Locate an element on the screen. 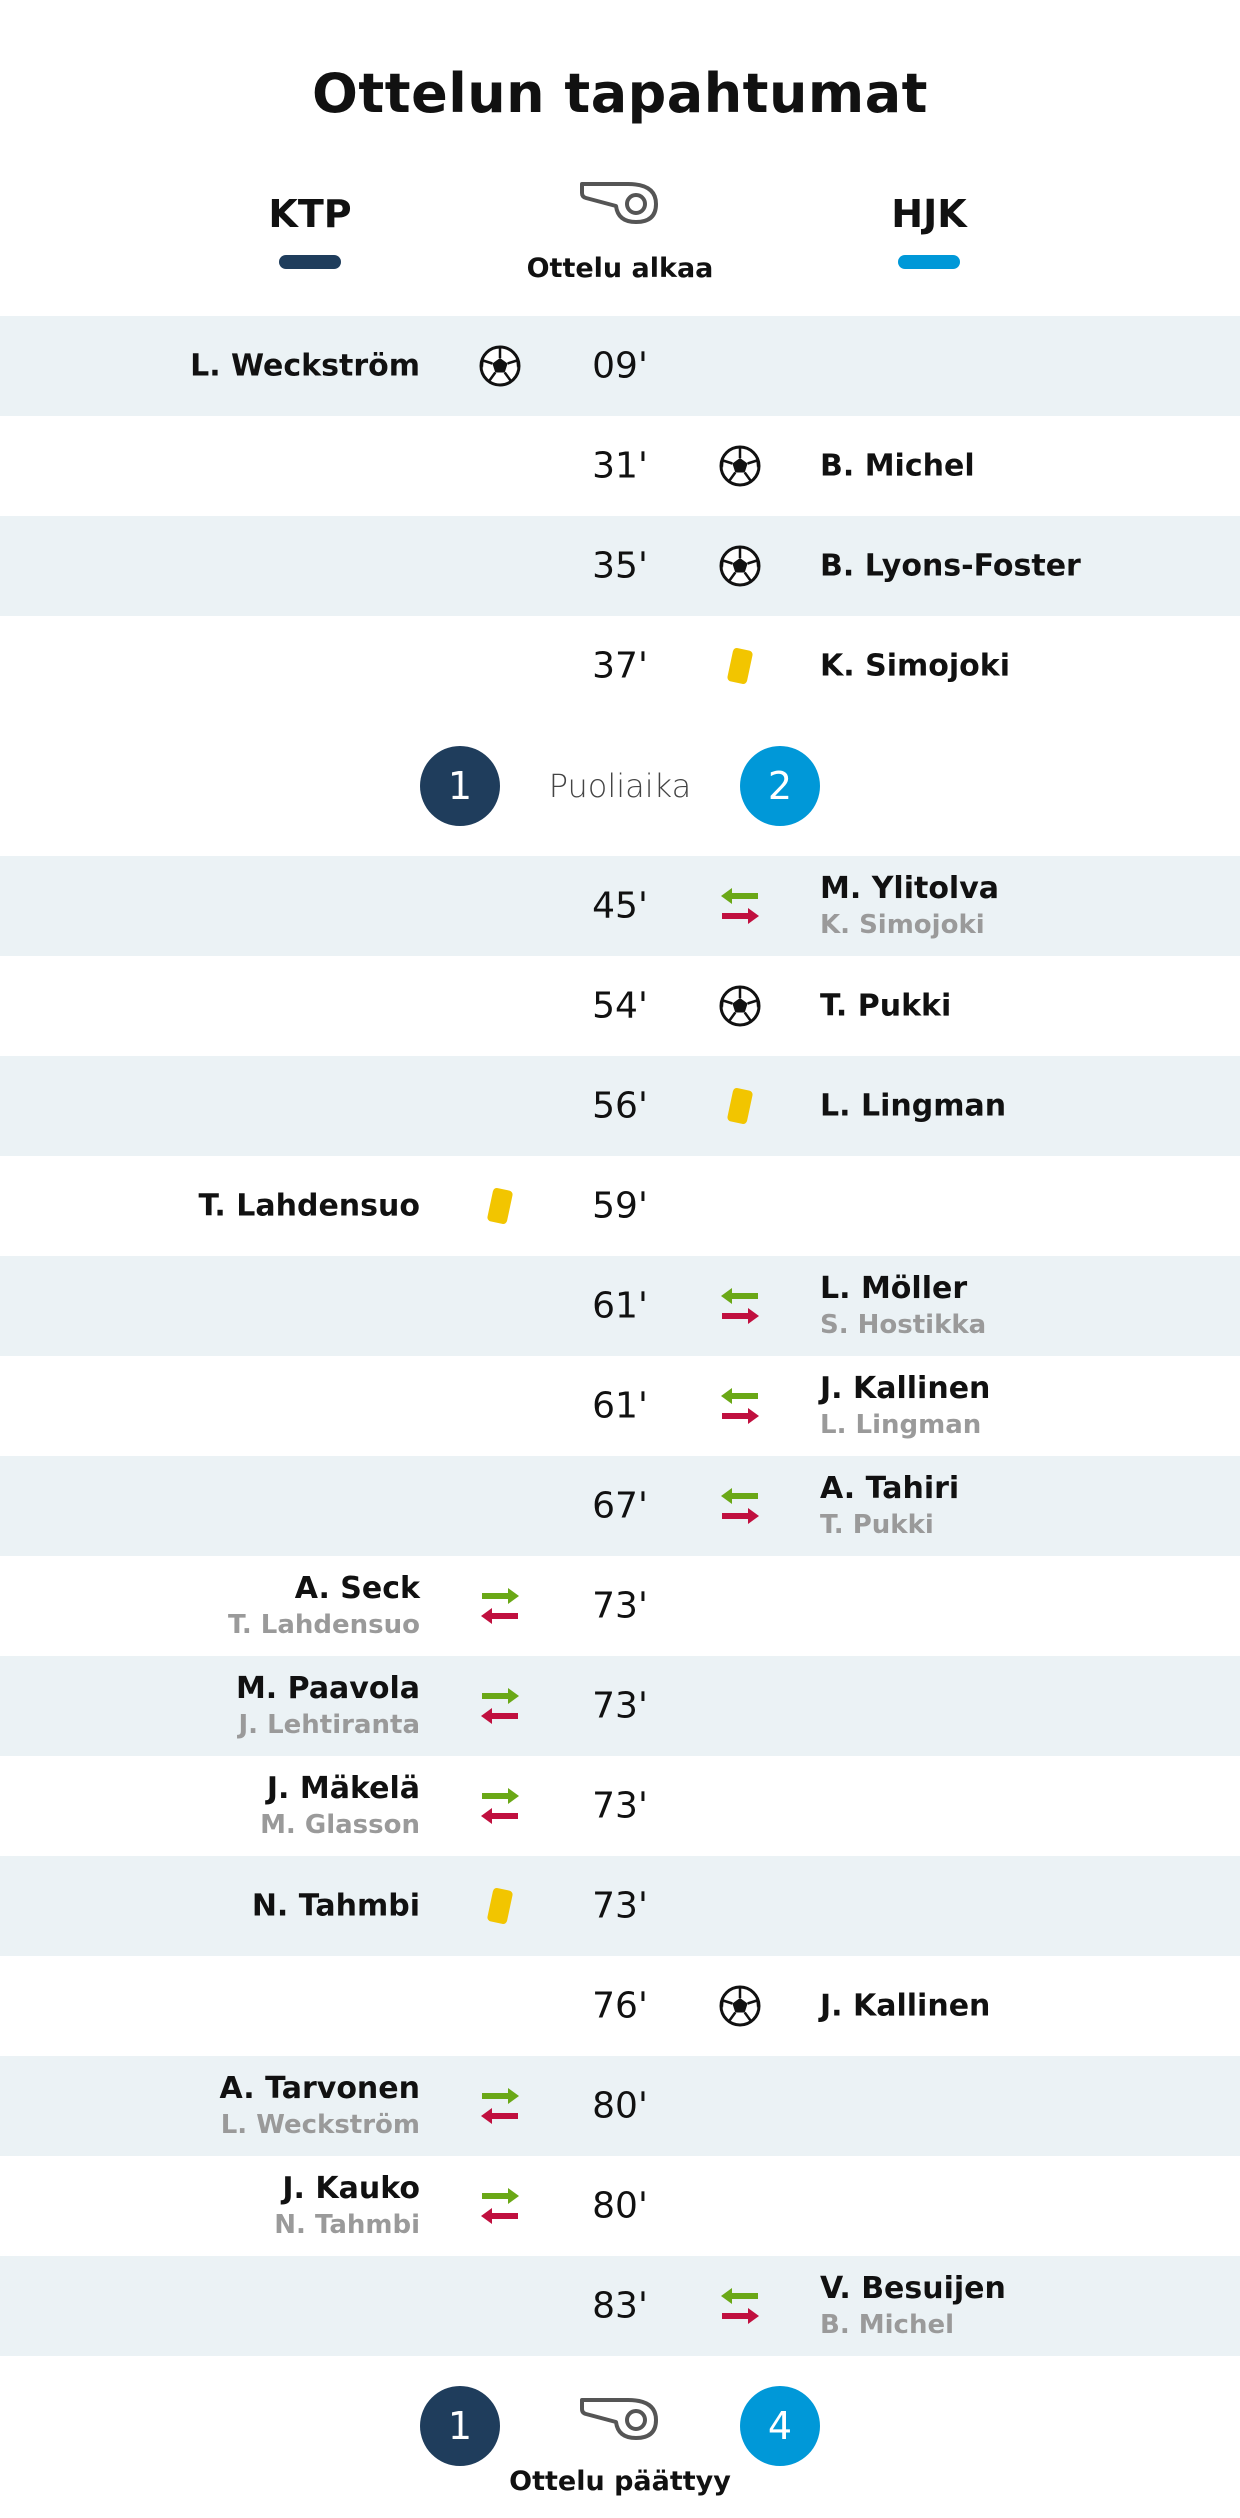 This screenshot has width=1240, height=2518. event-row: 73' J. Mäkelä M. Glasson is located at coordinates (620, 1806).